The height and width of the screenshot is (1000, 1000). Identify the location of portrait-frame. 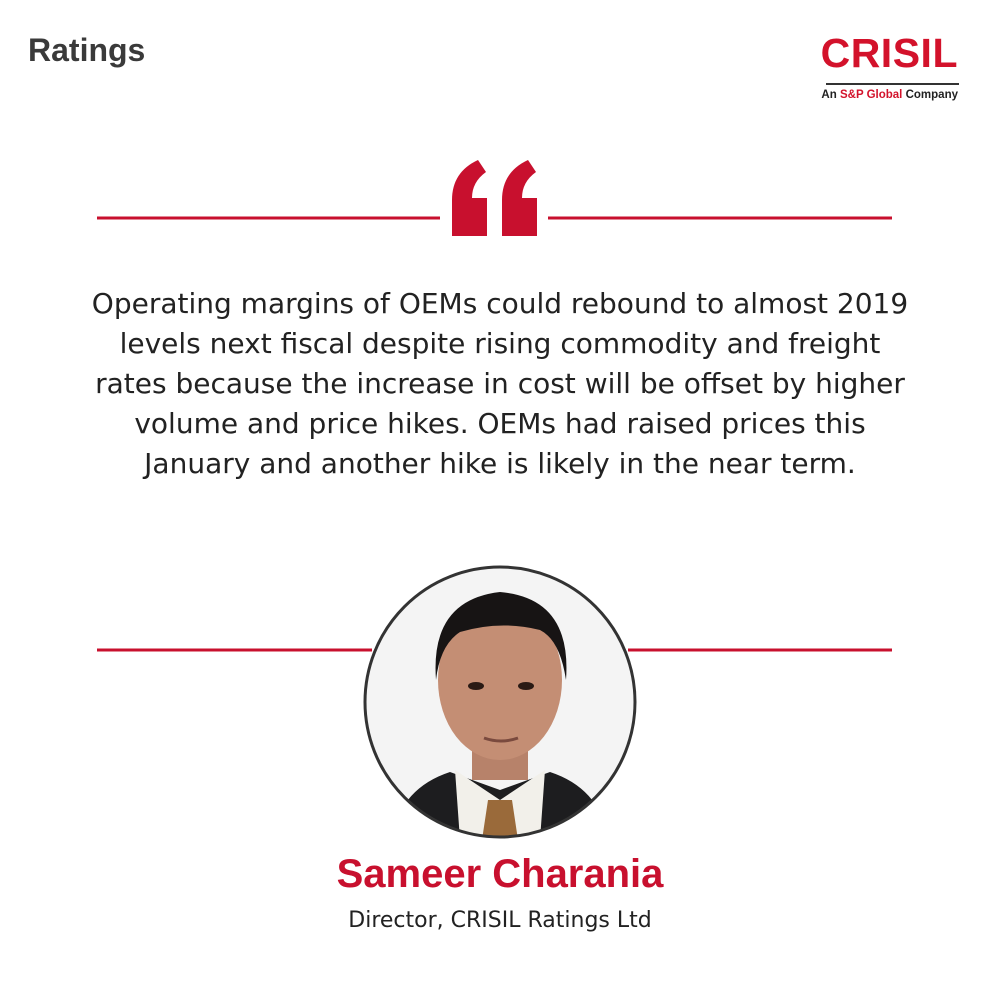
(500, 702).